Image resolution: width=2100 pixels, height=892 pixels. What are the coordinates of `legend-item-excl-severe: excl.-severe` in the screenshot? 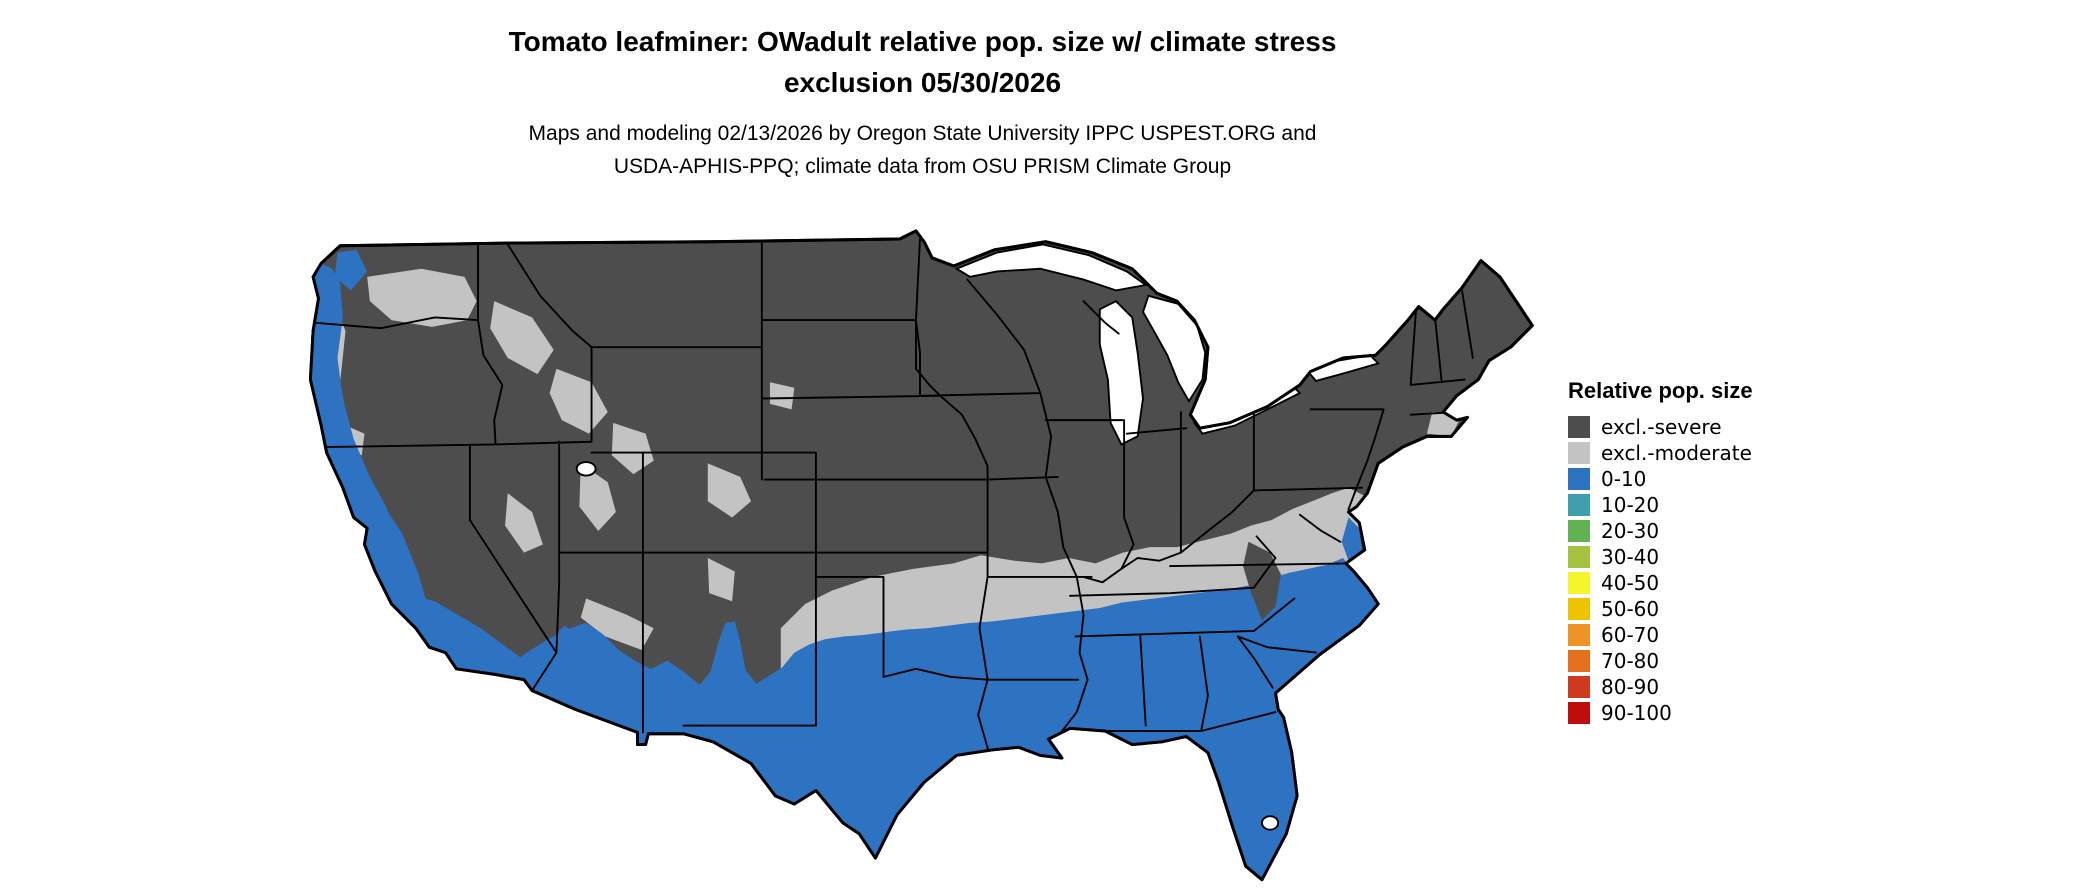 It's located at (1698, 427).